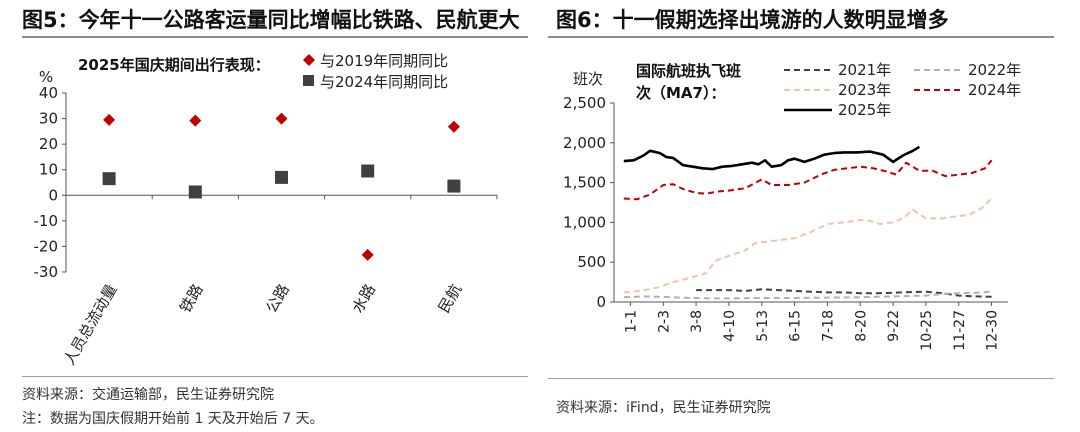  Describe the element at coordinates (697, 321) in the screenshot. I see `x-tick-label: 3-8` at that location.